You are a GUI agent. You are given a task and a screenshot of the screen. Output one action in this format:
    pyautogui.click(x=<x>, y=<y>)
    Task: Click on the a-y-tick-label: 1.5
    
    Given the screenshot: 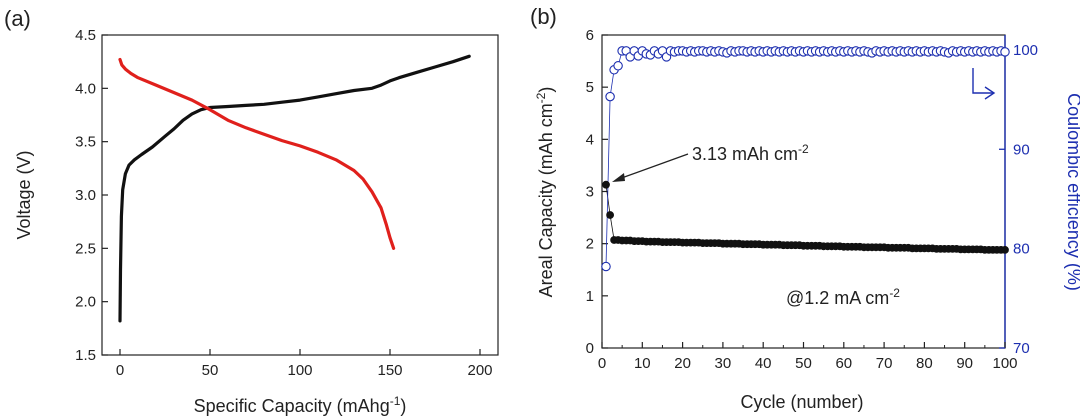 What is the action you would take?
    pyautogui.click(x=85, y=355)
    